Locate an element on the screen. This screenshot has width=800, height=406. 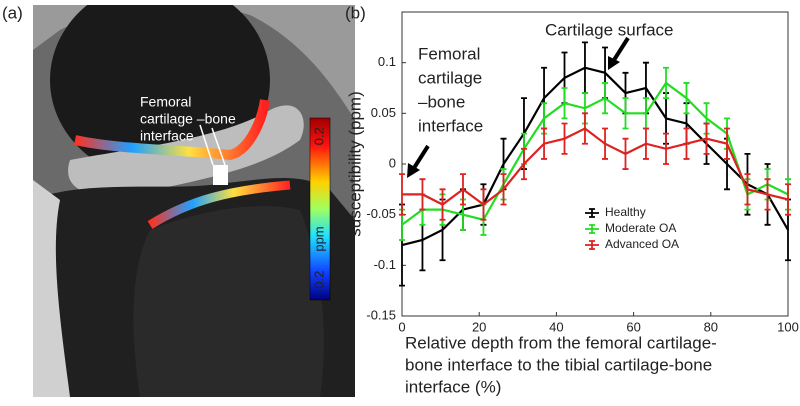
colorbar-tick-label: -0.2 is located at coordinates (318, 282).